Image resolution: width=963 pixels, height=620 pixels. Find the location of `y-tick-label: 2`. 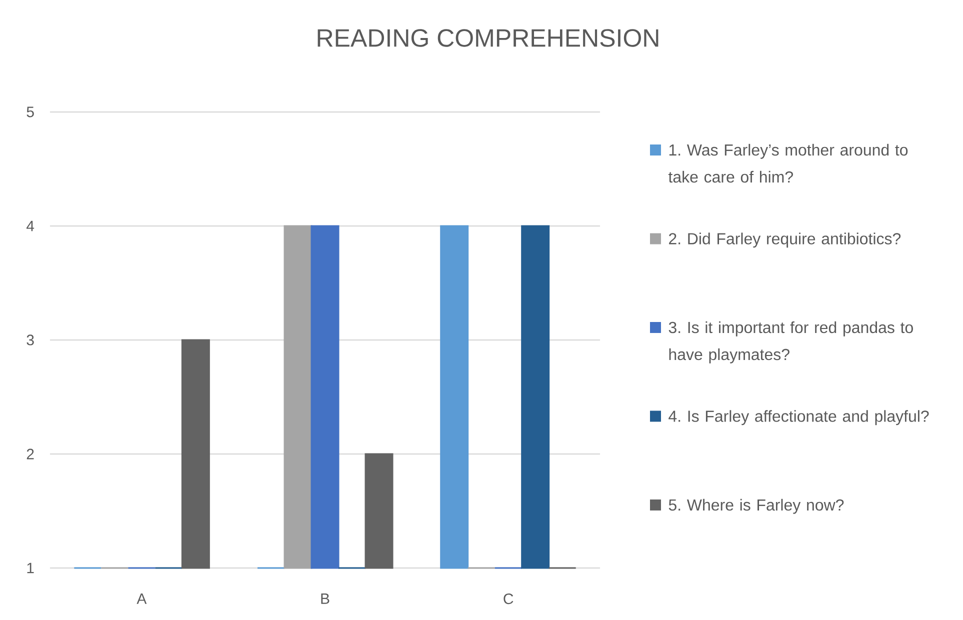

y-tick-label: 2 is located at coordinates (30, 454).